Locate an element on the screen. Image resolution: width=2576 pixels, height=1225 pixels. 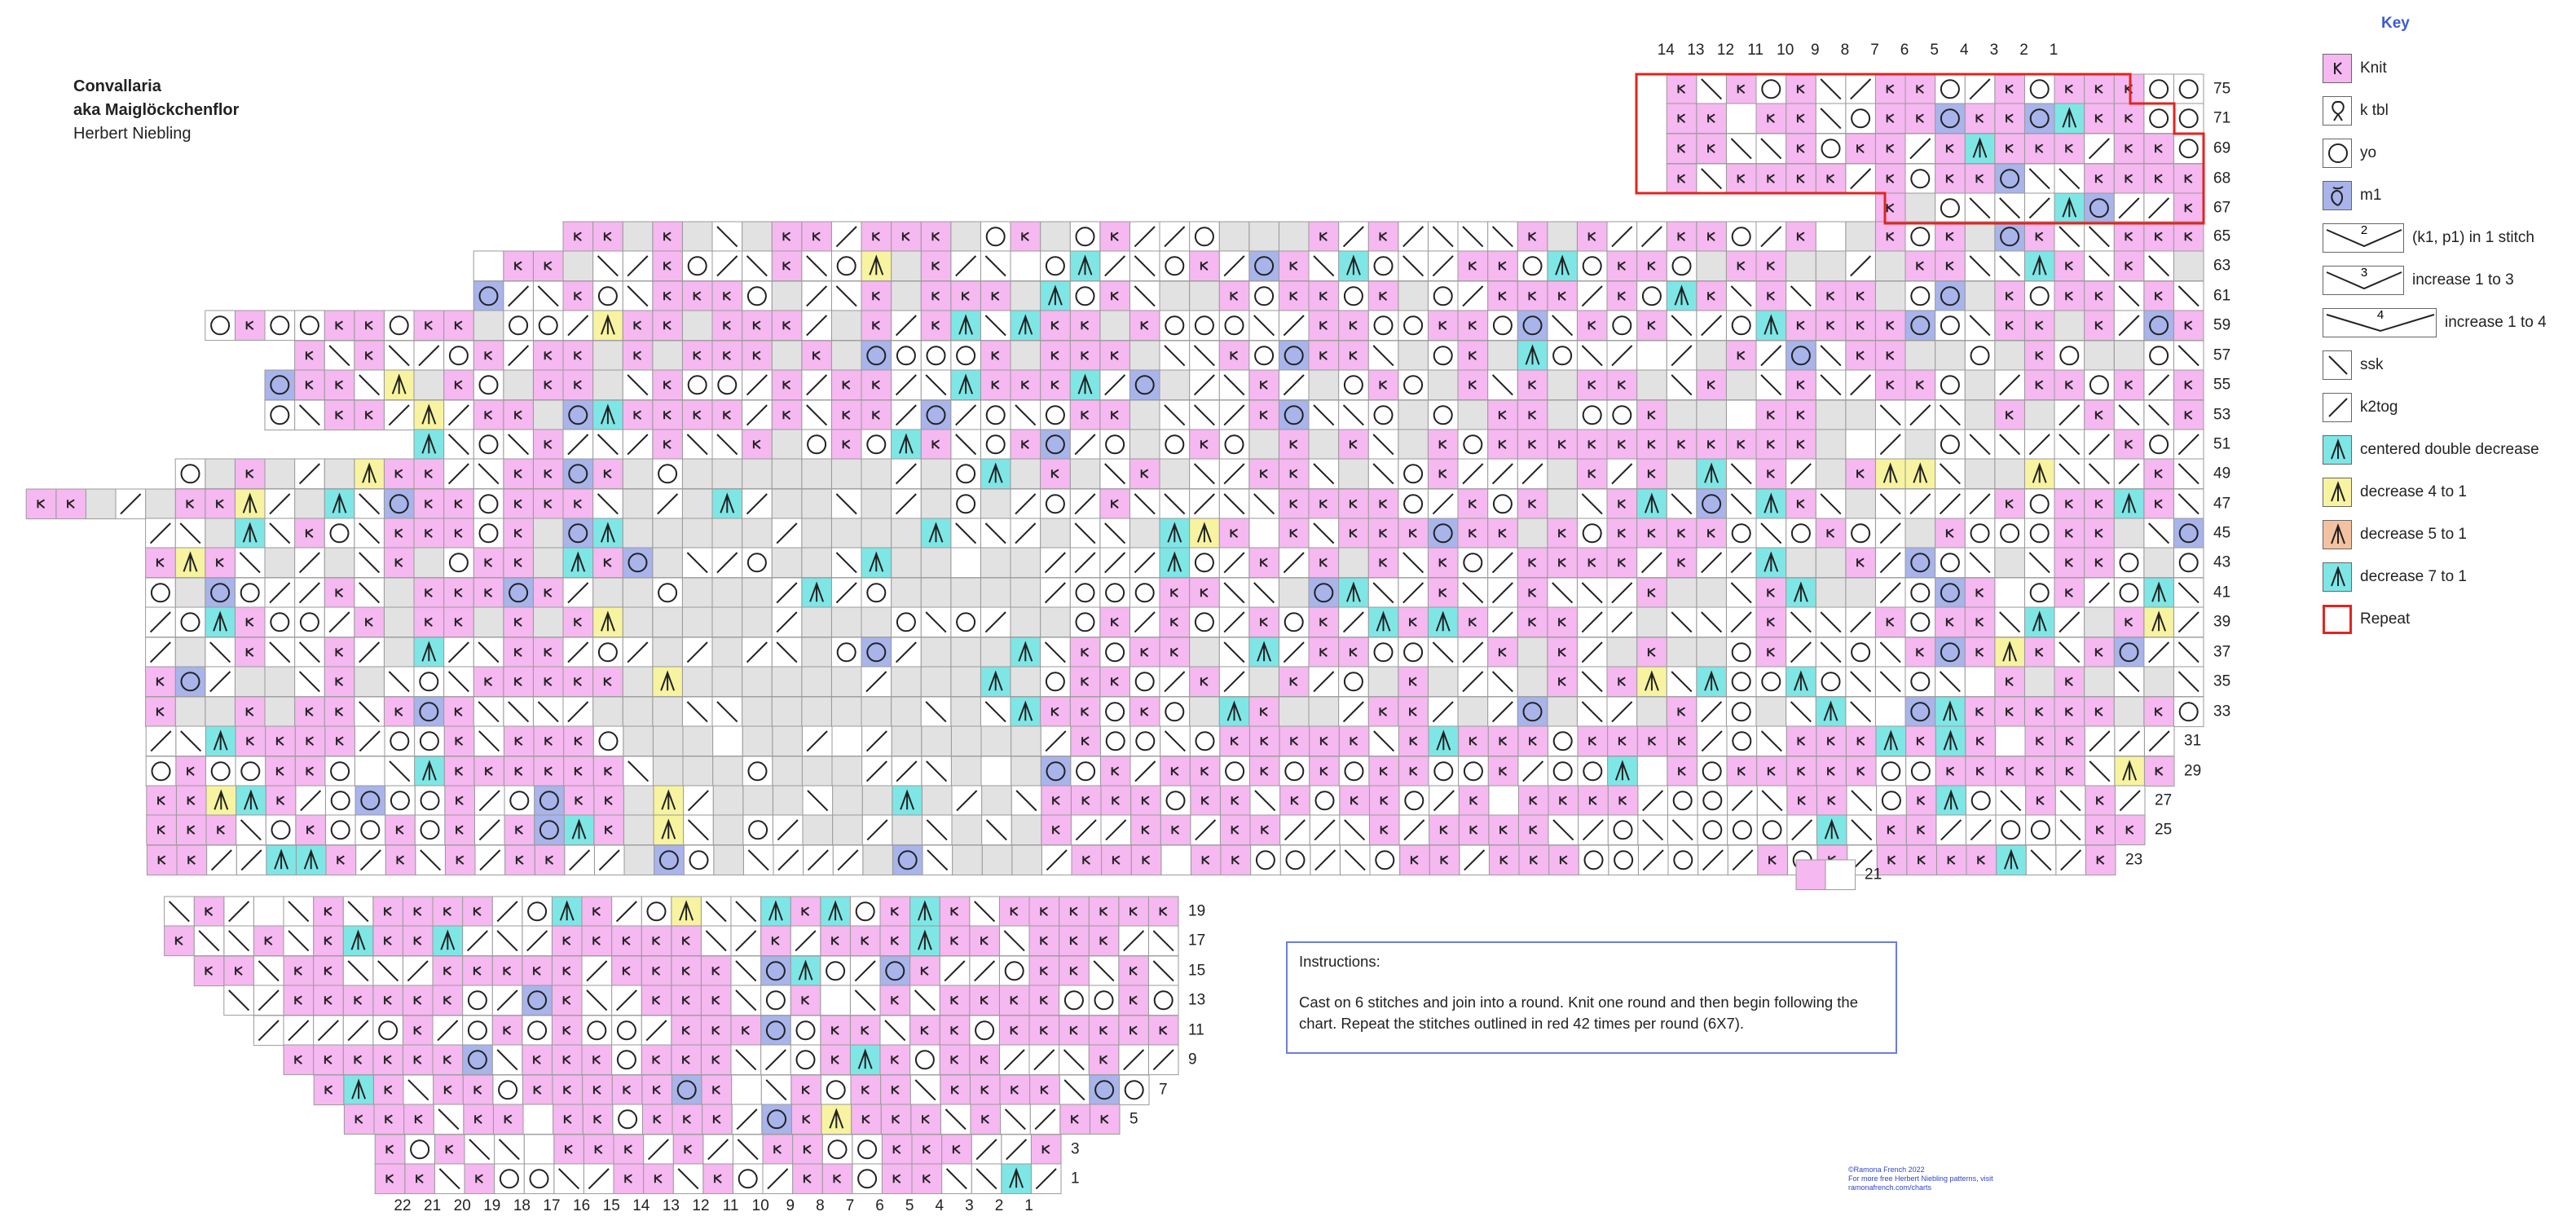
row-number: 49 is located at coordinates (2222, 473).